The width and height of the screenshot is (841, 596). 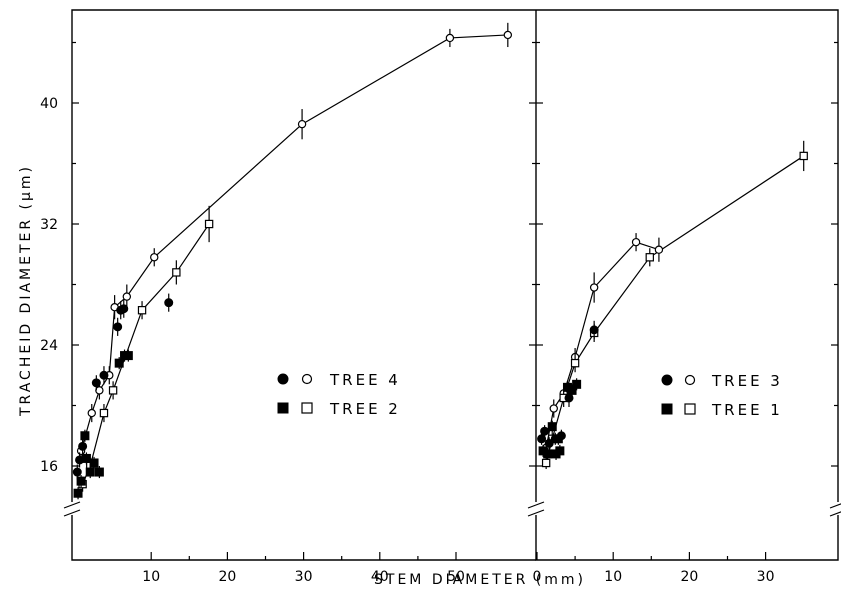 I want to click on y-axis-label: TRACHEID DIAMETER (µm), so click(x=26, y=290).